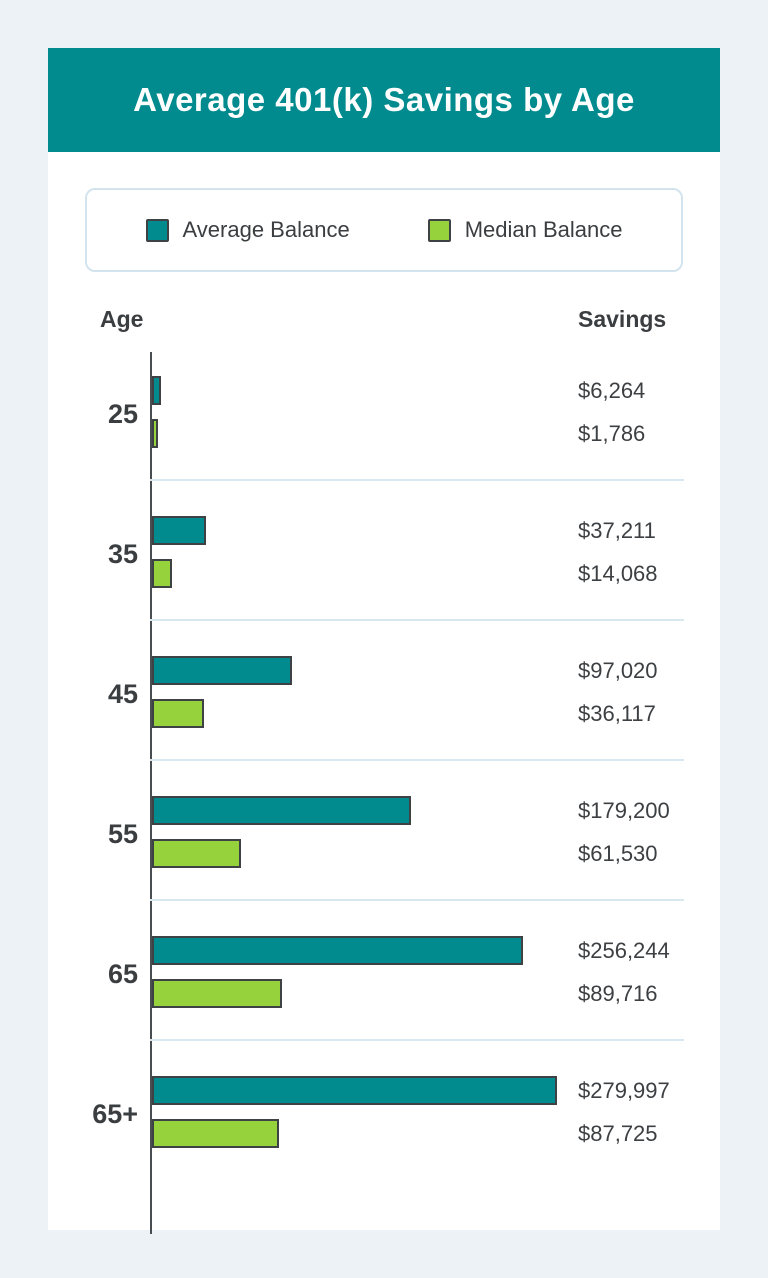 The width and height of the screenshot is (768, 1278). I want to click on chart-row: 65+ $279,997 $87,725, so click(384, 1125).